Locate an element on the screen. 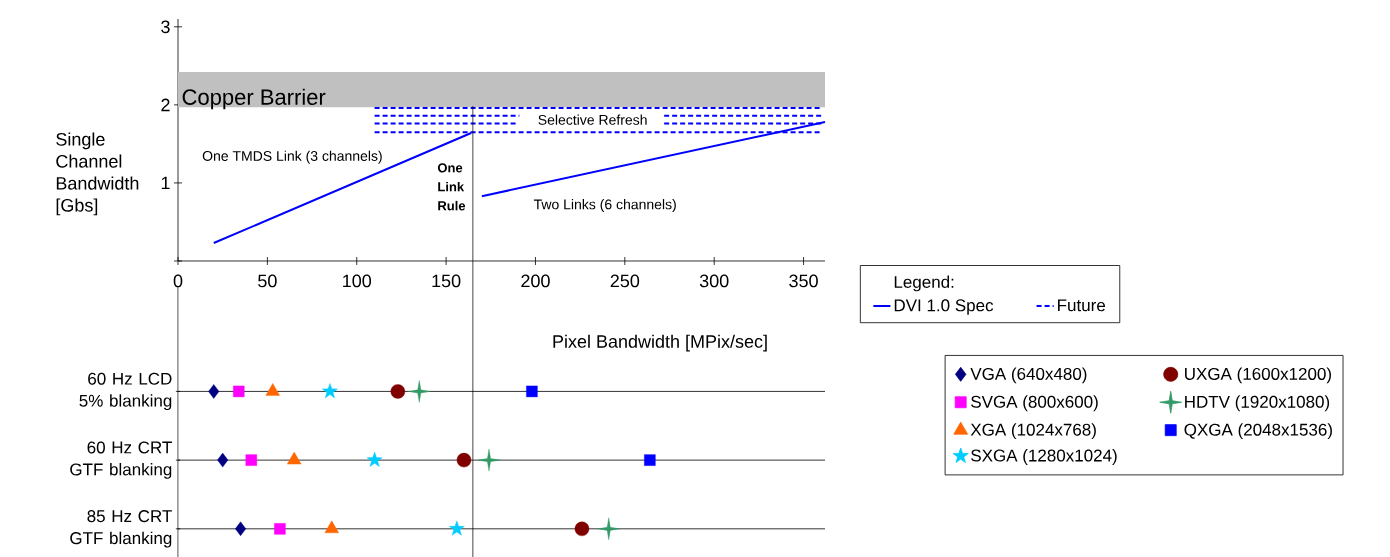  annotation: Two Links (6 channels) is located at coordinates (604, 206).